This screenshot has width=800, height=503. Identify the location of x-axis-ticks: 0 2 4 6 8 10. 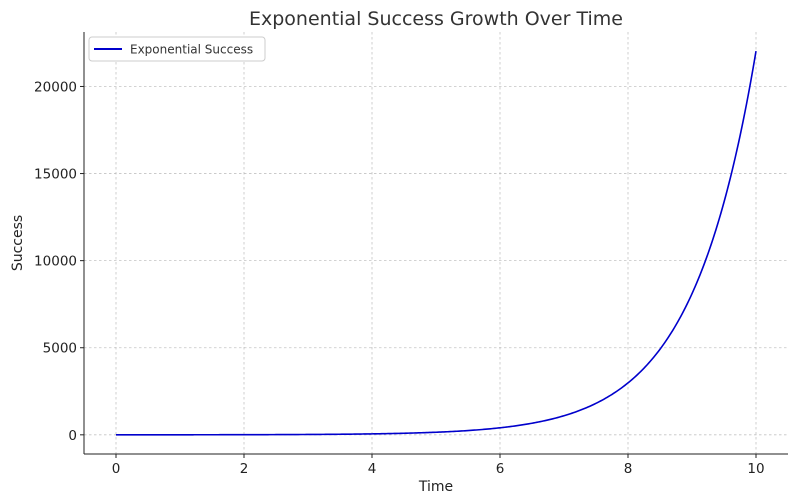
(438, 465).